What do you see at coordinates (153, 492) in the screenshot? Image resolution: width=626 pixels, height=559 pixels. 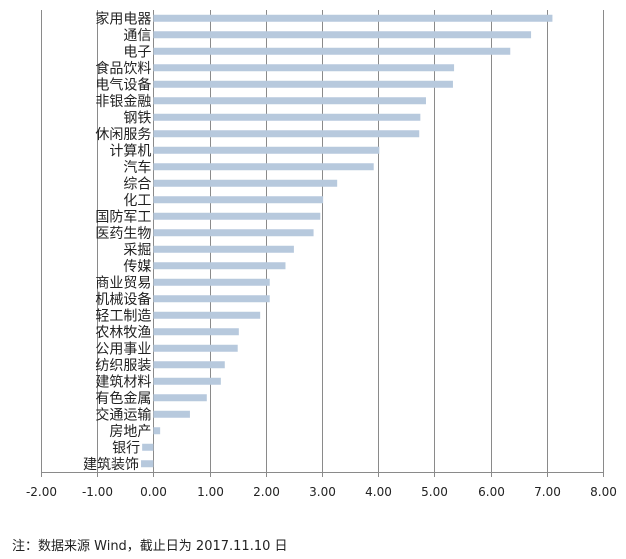 I see `x-tick-label: 0.00` at bounding box center [153, 492].